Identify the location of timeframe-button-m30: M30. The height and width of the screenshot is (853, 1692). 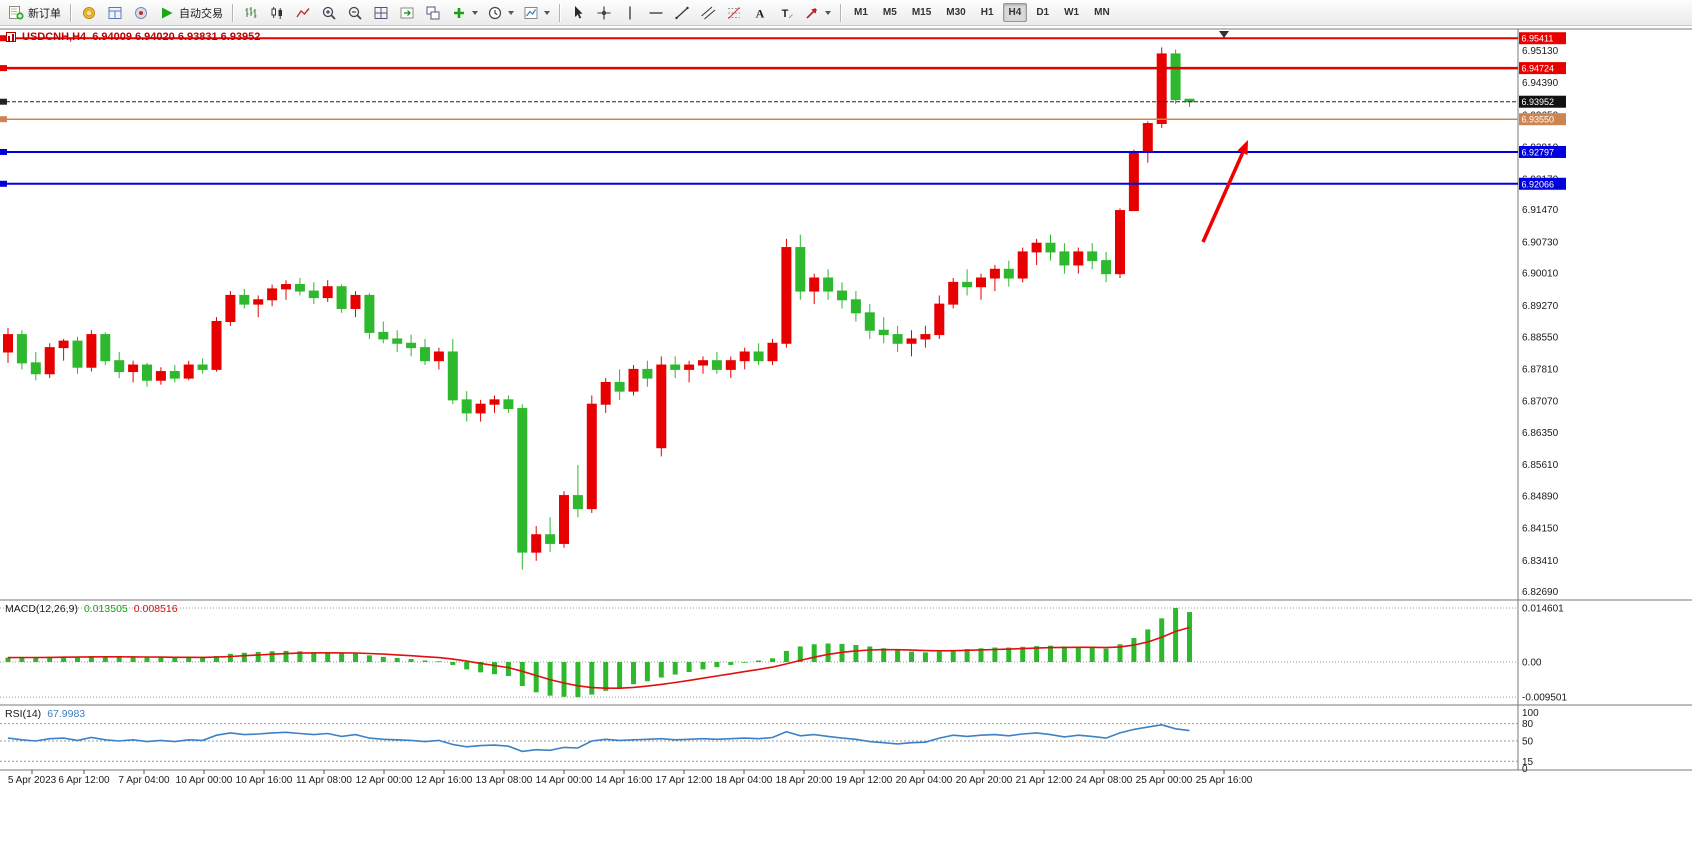
(956, 12).